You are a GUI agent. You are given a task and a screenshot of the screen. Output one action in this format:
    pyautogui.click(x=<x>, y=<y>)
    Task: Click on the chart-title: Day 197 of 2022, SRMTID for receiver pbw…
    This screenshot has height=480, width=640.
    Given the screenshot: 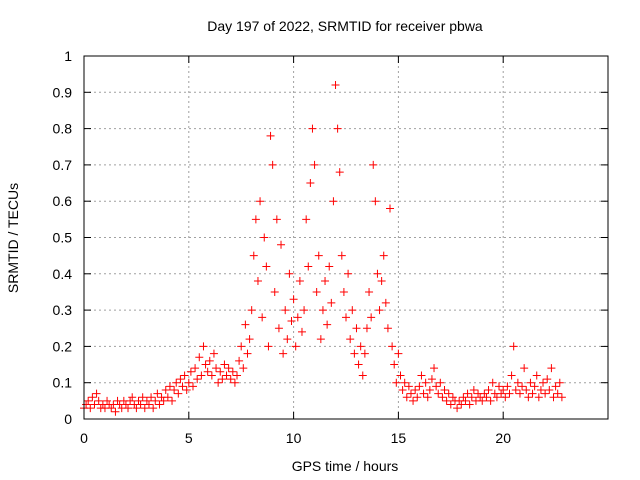 What is the action you would take?
    pyautogui.click(x=345, y=26)
    